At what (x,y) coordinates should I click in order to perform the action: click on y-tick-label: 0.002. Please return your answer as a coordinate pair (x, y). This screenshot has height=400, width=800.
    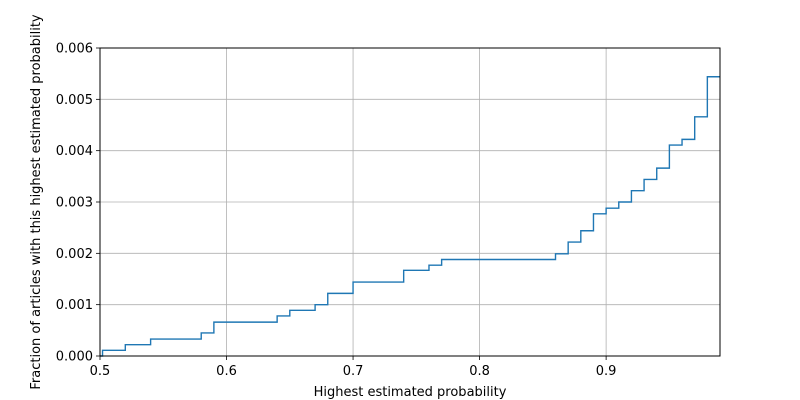
    Looking at the image, I should click on (74, 254).